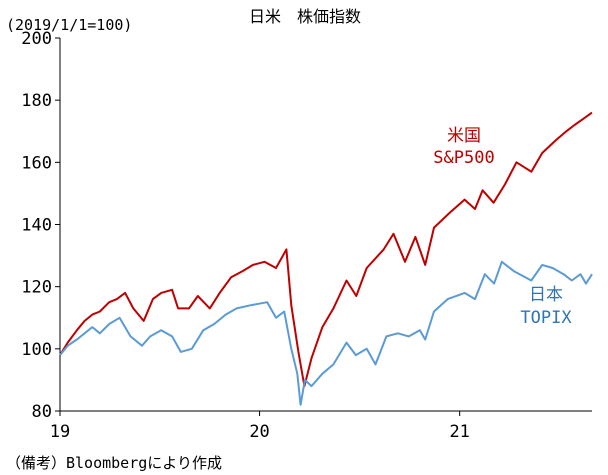  I want to click on y-tick-label: 80, so click(42, 412).